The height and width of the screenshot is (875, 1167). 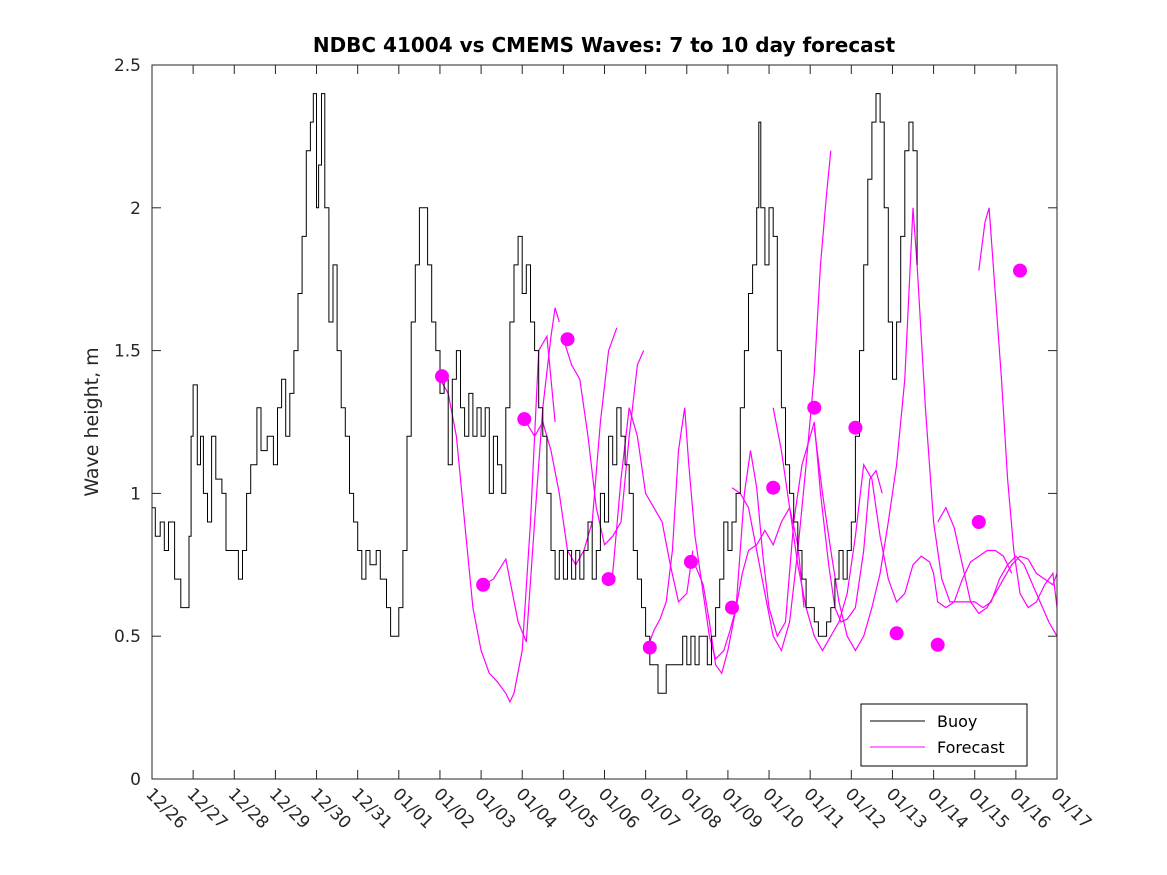 I want to click on y-tick-label-2: 1, so click(x=135, y=494).